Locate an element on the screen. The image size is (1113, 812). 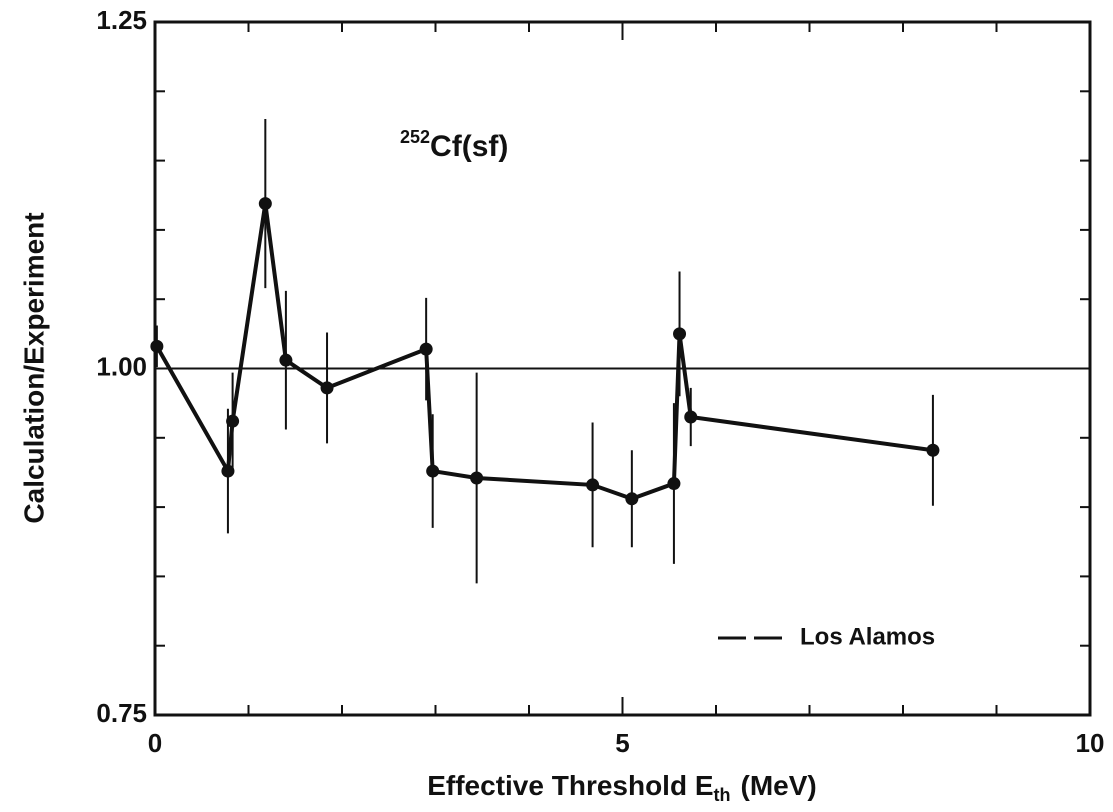
annotation: 252Cf(sf) is located at coordinates (454, 145).